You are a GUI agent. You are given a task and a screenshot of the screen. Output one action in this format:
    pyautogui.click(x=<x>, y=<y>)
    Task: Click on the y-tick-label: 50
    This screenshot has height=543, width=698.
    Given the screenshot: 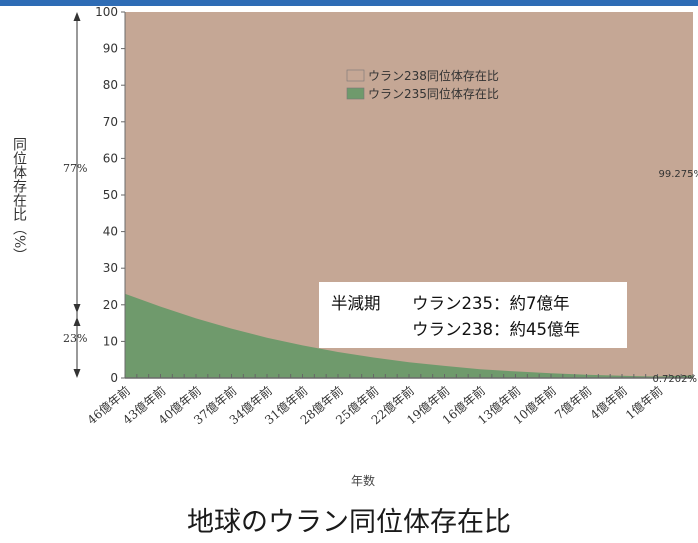 What is the action you would take?
    pyautogui.click(x=110, y=195)
    